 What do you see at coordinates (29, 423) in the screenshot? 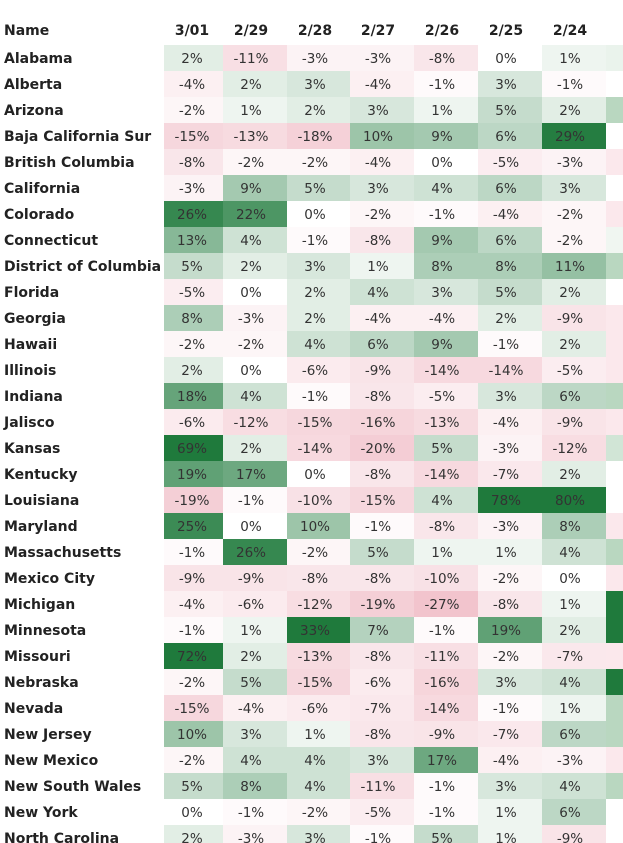
I see `row-name-label: Jalisco` at bounding box center [29, 423].